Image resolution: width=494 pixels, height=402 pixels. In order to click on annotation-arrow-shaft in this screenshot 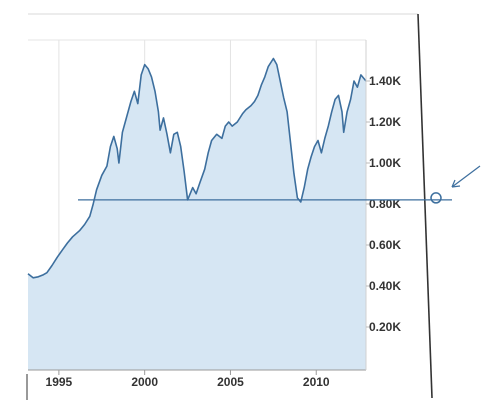, I will do `click(466, 176)`.